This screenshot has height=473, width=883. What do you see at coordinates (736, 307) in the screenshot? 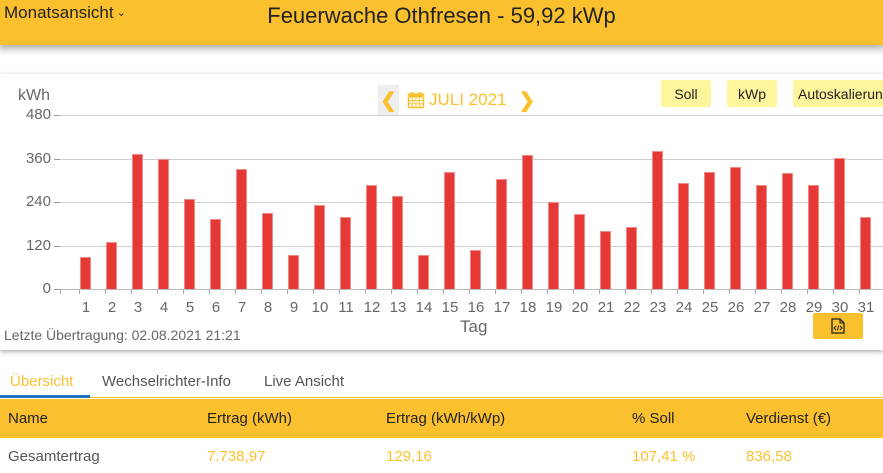
I see `x-tick-label: 26` at bounding box center [736, 307].